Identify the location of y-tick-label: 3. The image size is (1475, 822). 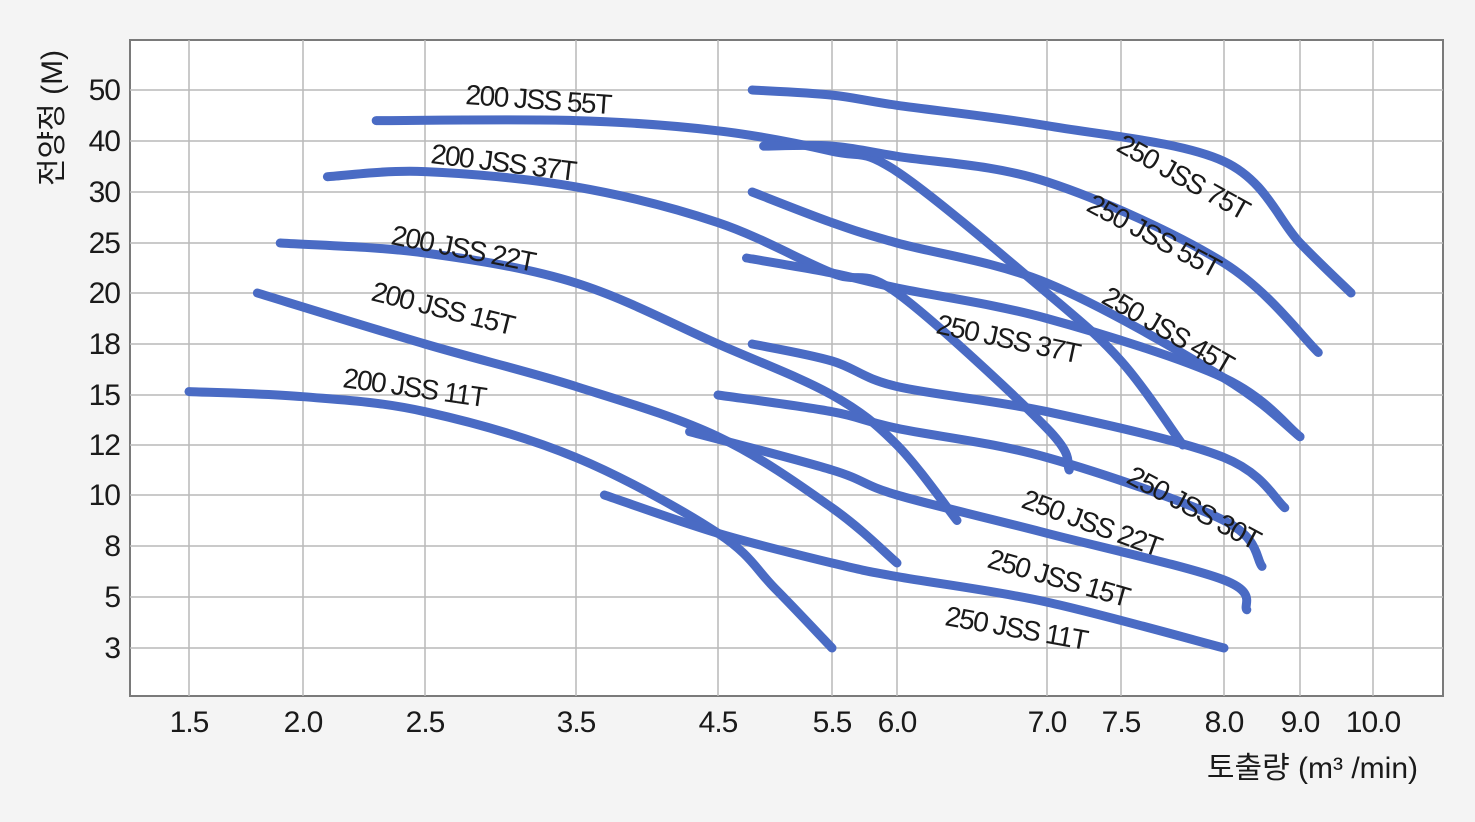
(112, 648).